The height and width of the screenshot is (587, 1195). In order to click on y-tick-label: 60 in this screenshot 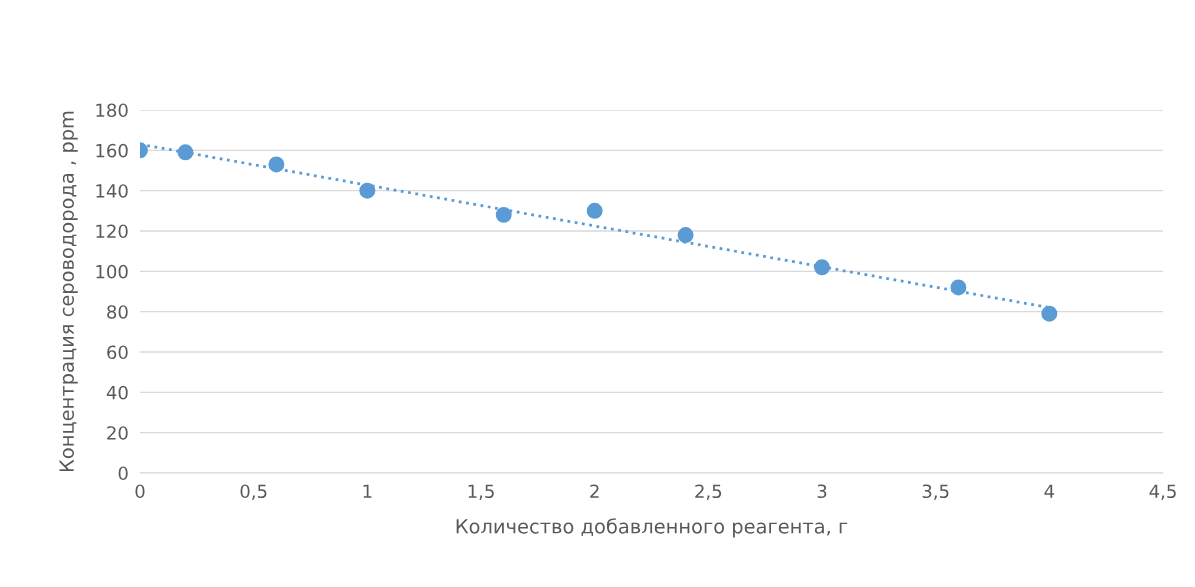, I will do `click(117, 352)`.